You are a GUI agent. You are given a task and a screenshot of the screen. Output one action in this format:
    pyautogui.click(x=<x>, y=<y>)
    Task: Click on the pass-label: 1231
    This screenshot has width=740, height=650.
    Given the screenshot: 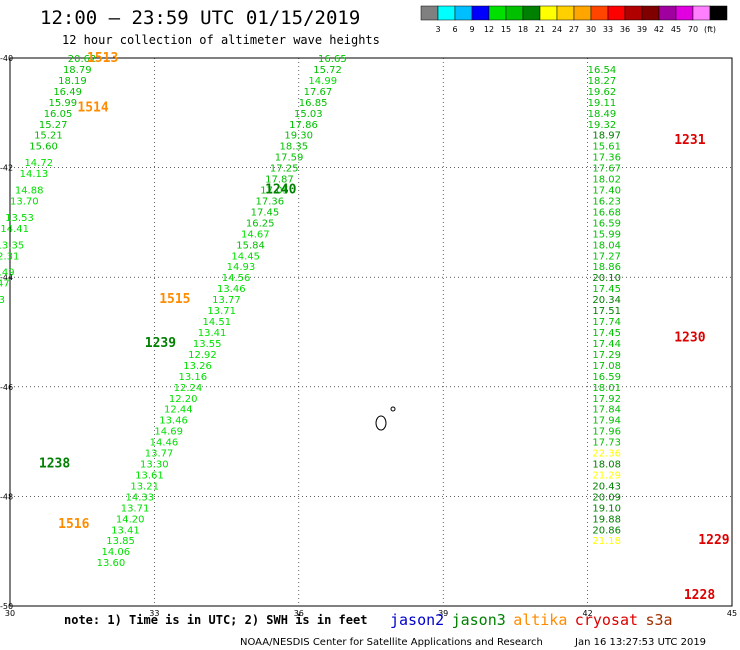 What is the action you would take?
    pyautogui.click(x=689, y=140)
    